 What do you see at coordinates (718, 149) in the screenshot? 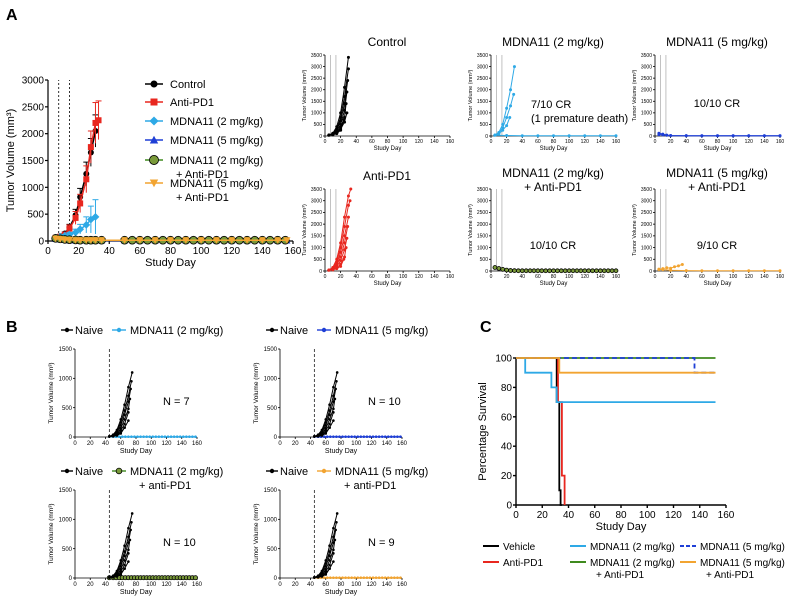
I see `spider-m5-x-label: Study Day` at bounding box center [718, 149].